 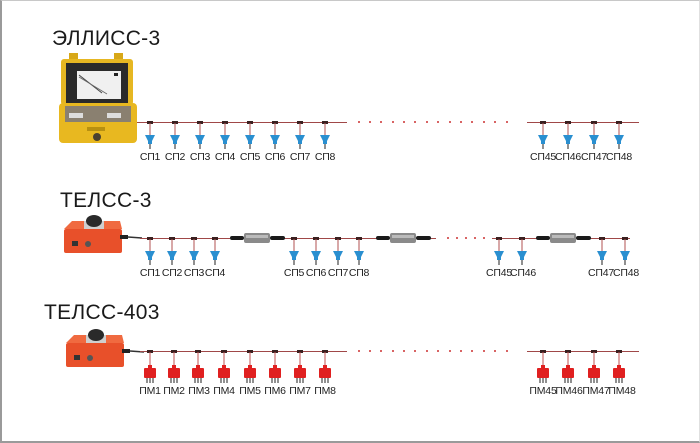 I want to click on sensor-label: ПМ7, so click(x=300, y=391).